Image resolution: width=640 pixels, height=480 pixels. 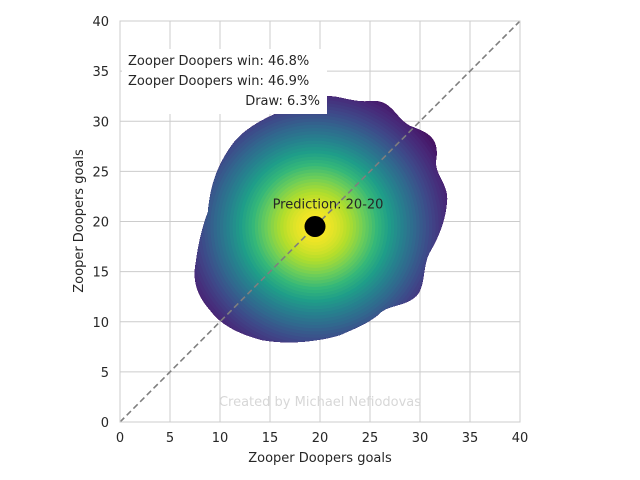 I want to click on x-tick-label: 15, so click(x=270, y=438).